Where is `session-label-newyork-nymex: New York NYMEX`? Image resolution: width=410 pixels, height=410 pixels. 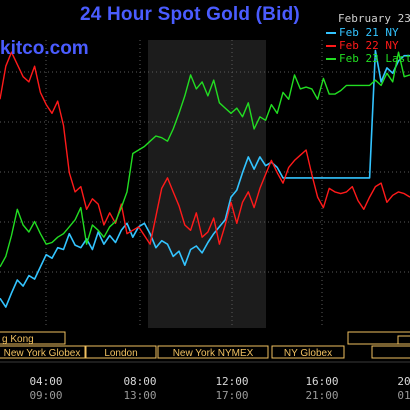 session-label-newyork-nymex: New York NYMEX is located at coordinates (213, 353).